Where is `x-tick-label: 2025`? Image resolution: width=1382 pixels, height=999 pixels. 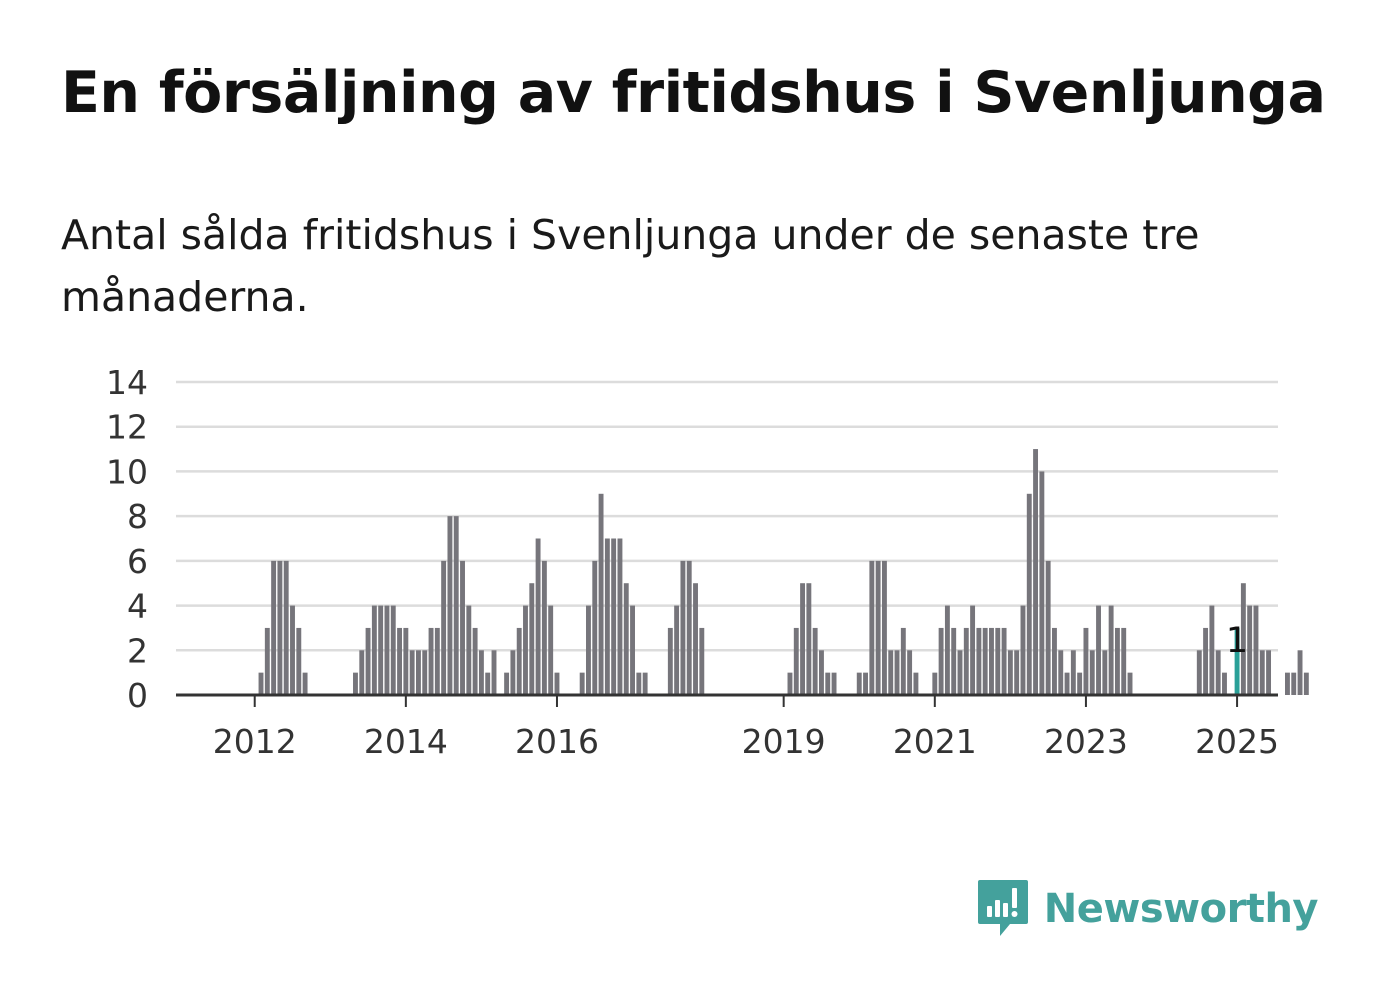 x-tick-label: 2025 is located at coordinates (1237, 741).